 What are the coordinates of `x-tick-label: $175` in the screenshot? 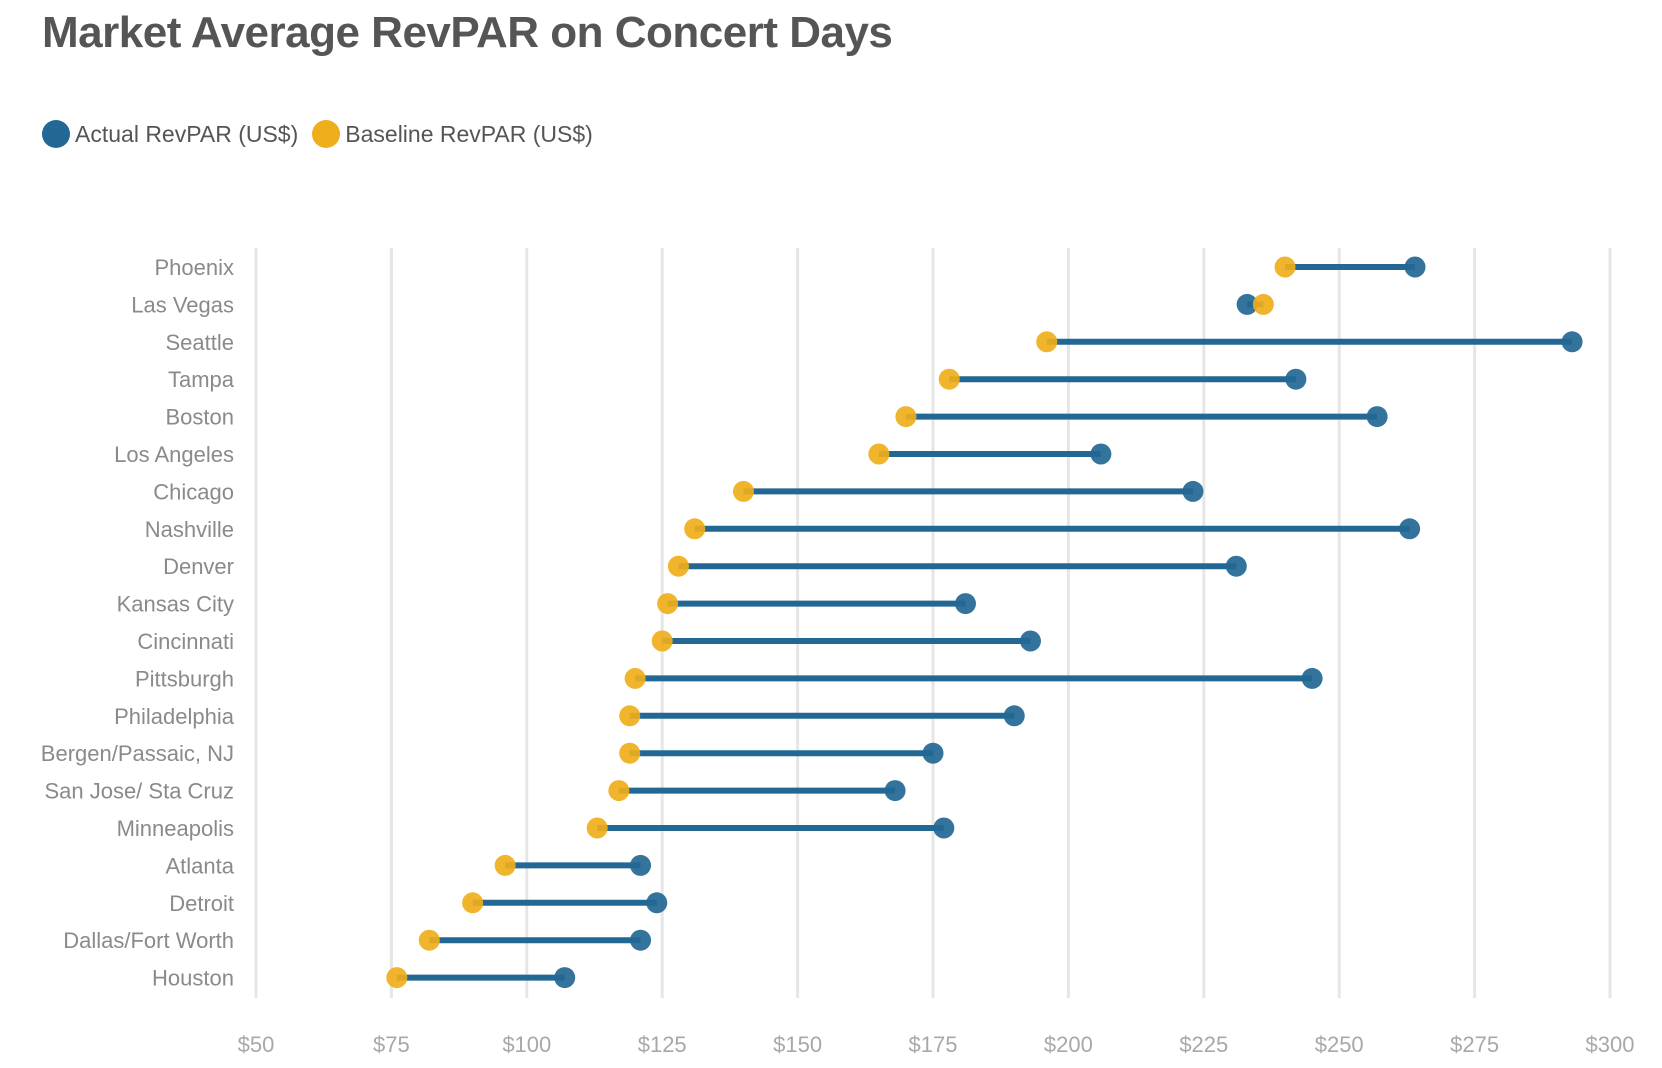 It's located at (933, 1044).